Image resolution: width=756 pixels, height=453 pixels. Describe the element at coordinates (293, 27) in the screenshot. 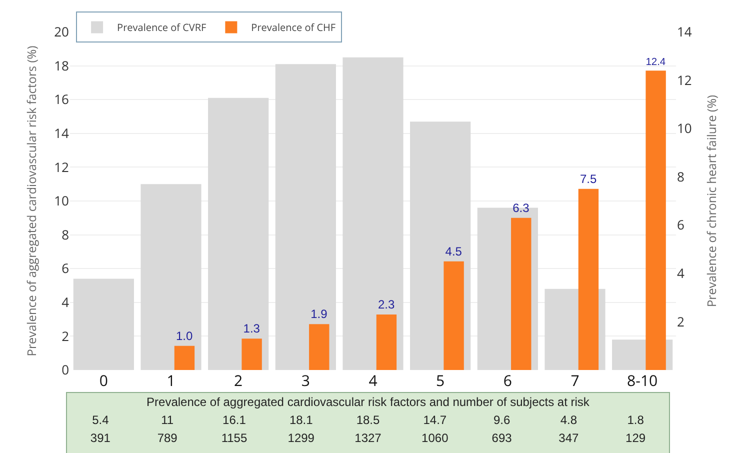

I see `legend-label: Prevalence of CHF` at that location.